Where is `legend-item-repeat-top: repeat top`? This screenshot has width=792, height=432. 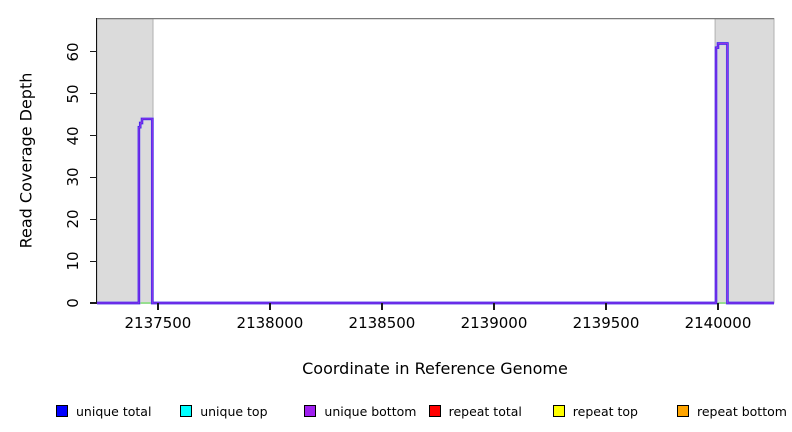
legend-item-repeat-top: repeat top is located at coordinates (595, 410).